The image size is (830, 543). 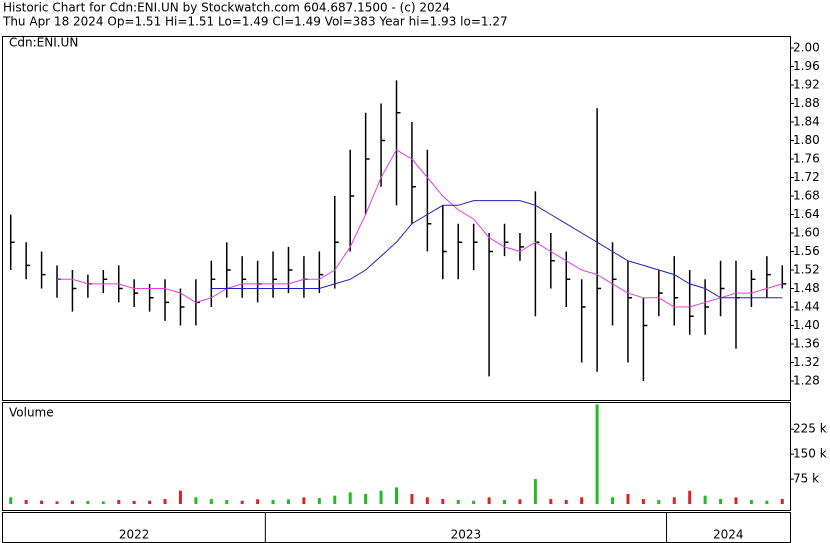 What do you see at coordinates (497, 249) in the screenshot?
I see `moving-average` at bounding box center [497, 249].